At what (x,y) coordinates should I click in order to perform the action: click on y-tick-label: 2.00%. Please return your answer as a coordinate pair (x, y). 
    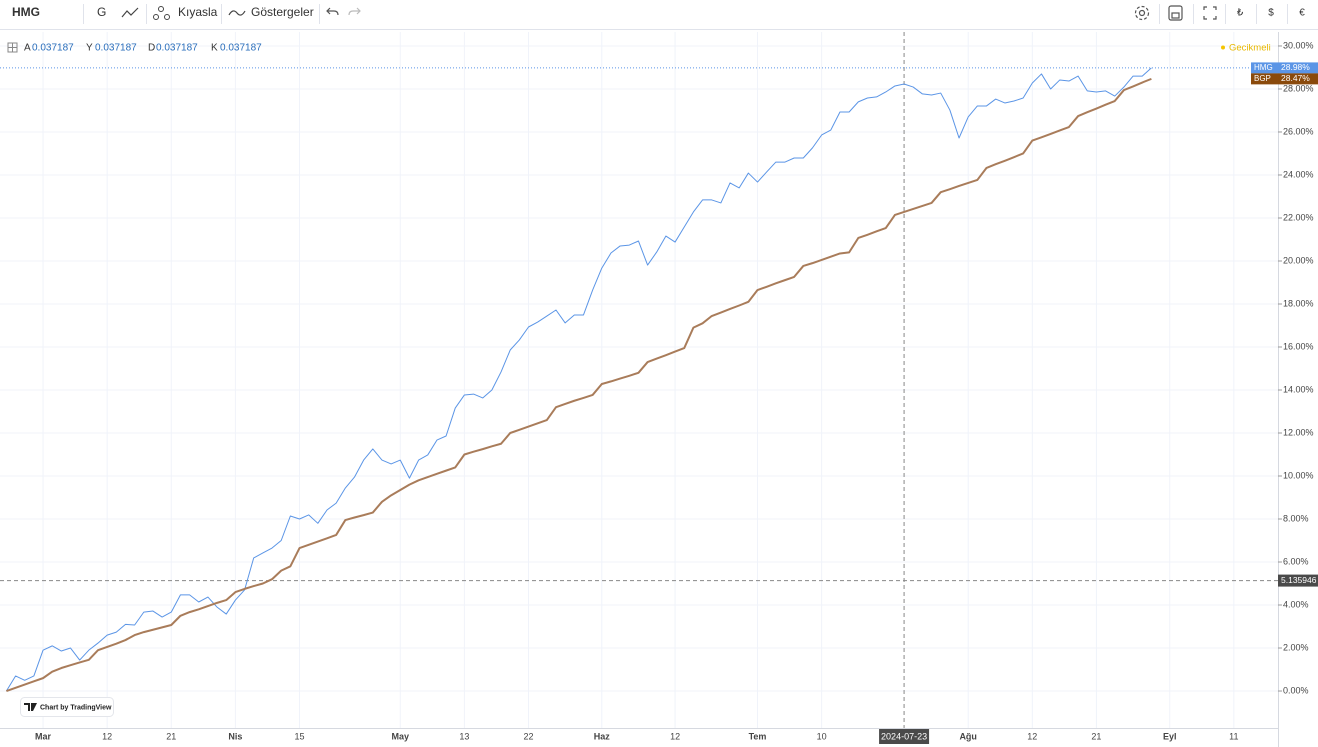
    Looking at the image, I should click on (1296, 647).